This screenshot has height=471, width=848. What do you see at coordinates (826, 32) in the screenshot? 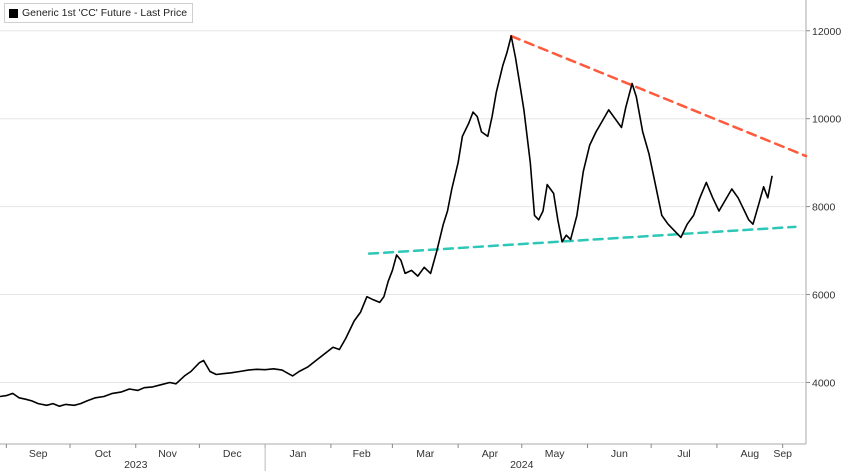
I see `y-tick-label: 12000` at bounding box center [826, 32].